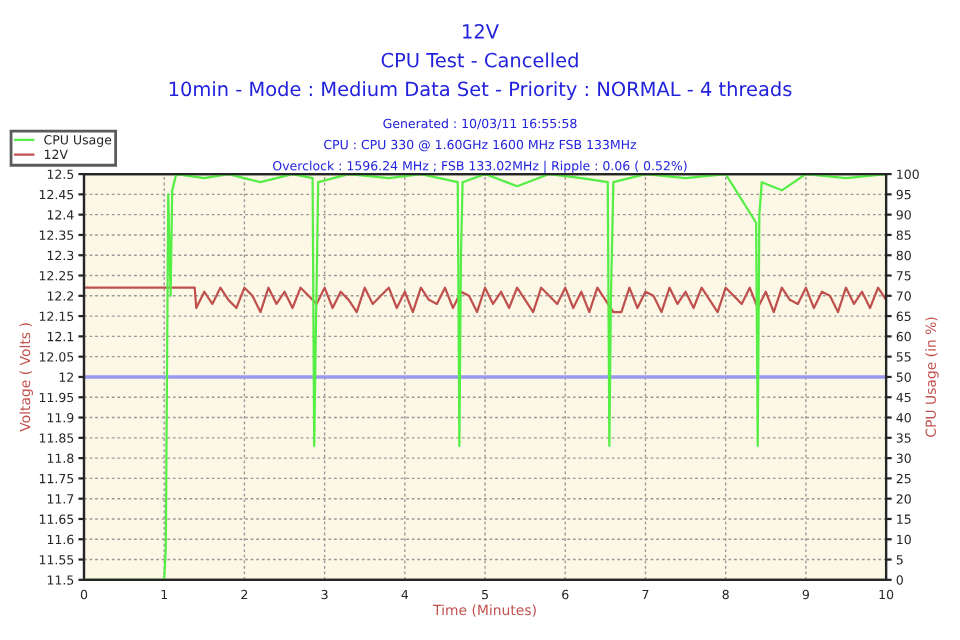 This screenshot has width=960, height=640. Describe the element at coordinates (480, 91) in the screenshot. I see `text: 10min - Mode : Medium Data Set - Priority : NORMAL - 4 threads` at that location.